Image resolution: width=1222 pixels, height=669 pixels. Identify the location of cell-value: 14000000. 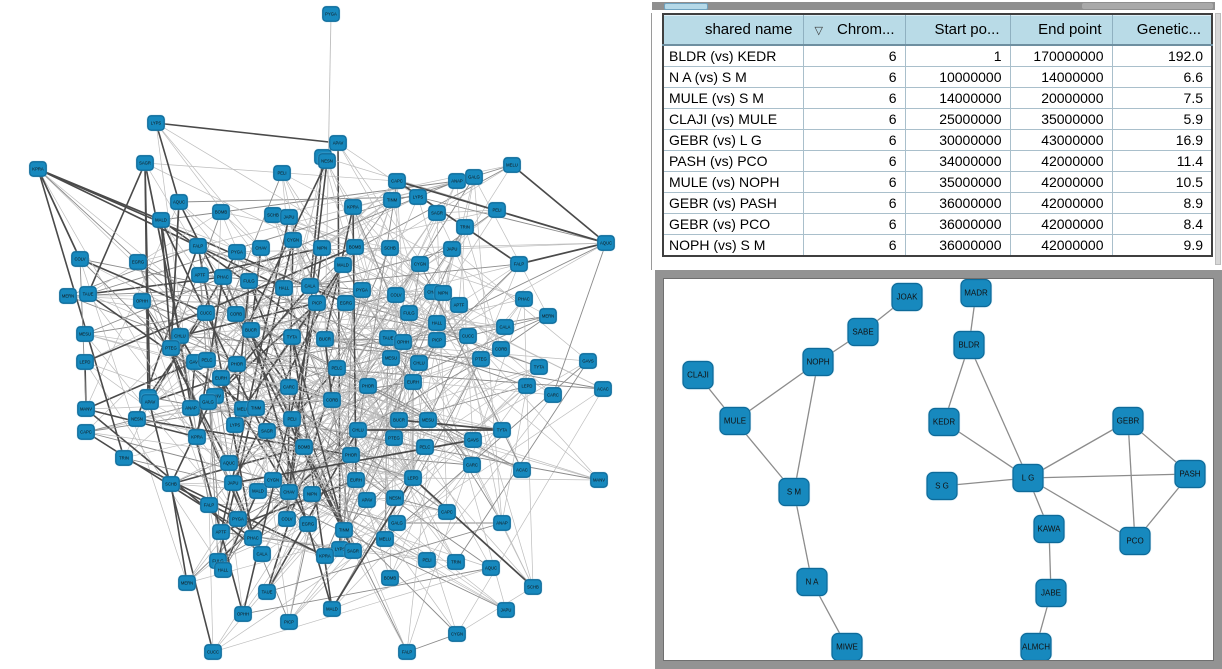
(957, 98).